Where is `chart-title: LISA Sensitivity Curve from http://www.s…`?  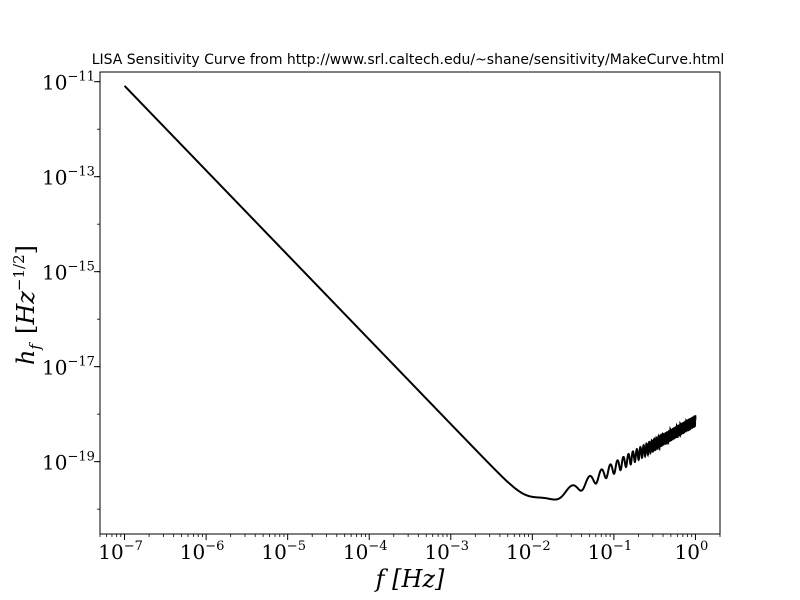 chart-title: LISA Sensitivity Curve from http://www.s… is located at coordinates (408, 60).